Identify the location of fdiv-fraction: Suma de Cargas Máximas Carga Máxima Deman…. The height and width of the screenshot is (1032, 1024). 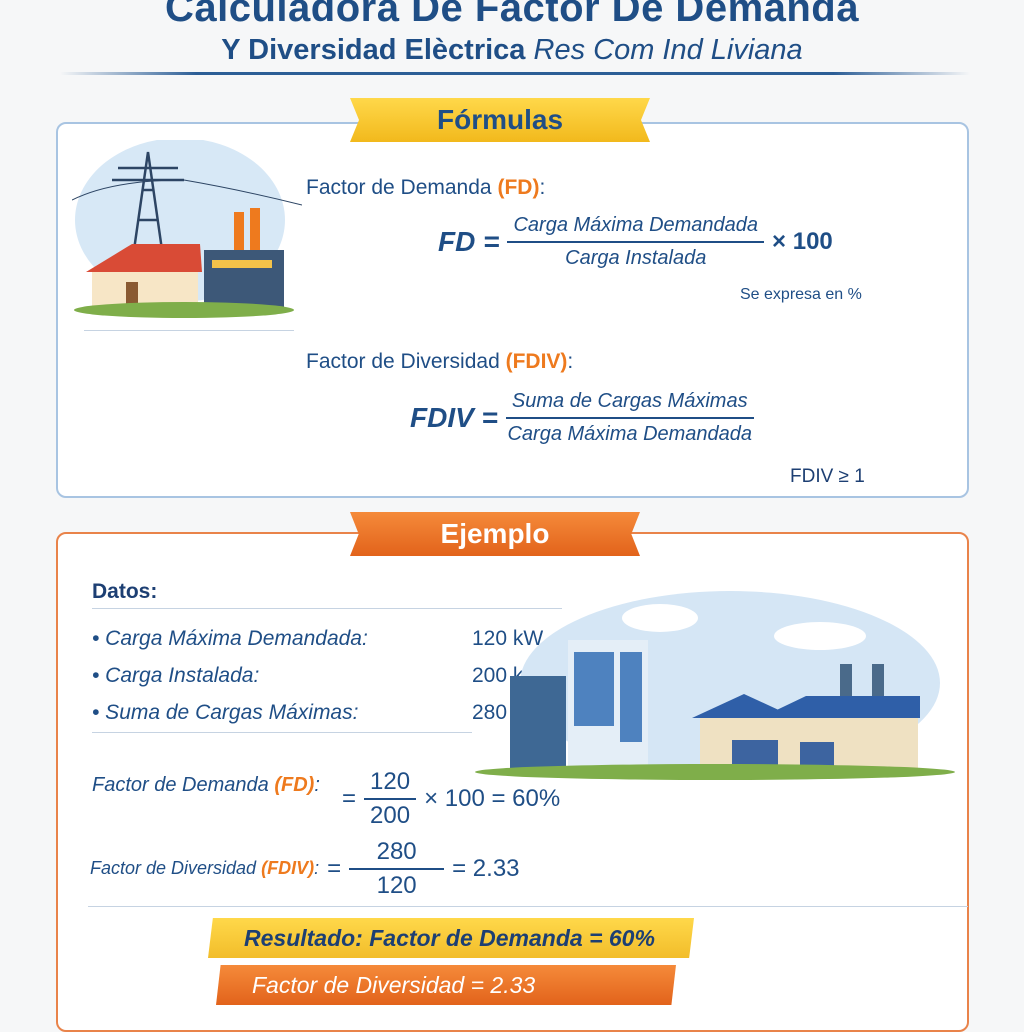
(629, 417).